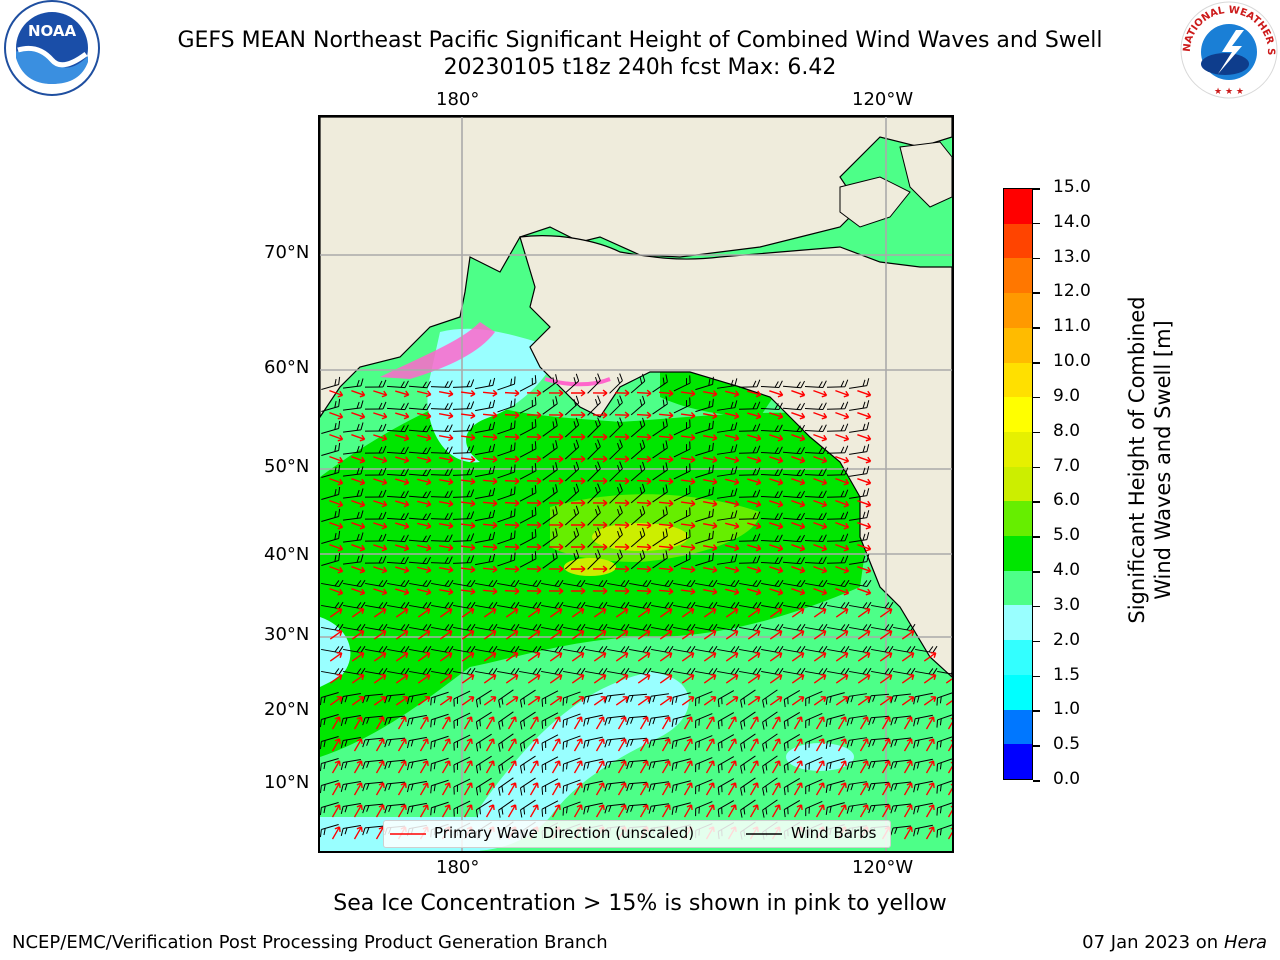 Image resolution: width=1280 pixels, height=960 pixels. I want to click on footer-date: 07 Jan 2023 on Hera, so click(1174, 942).